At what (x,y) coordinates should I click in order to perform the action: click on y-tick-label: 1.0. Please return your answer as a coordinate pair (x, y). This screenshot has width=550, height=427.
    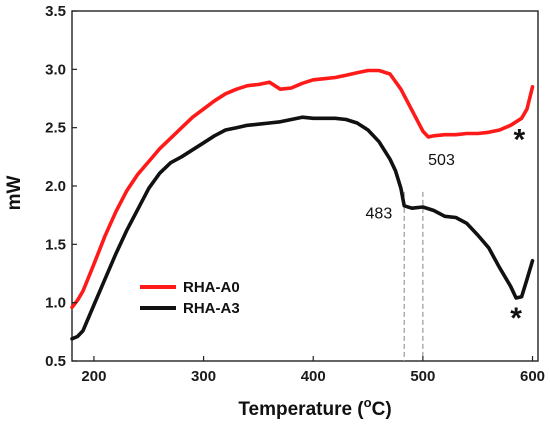
    Looking at the image, I should click on (55, 303).